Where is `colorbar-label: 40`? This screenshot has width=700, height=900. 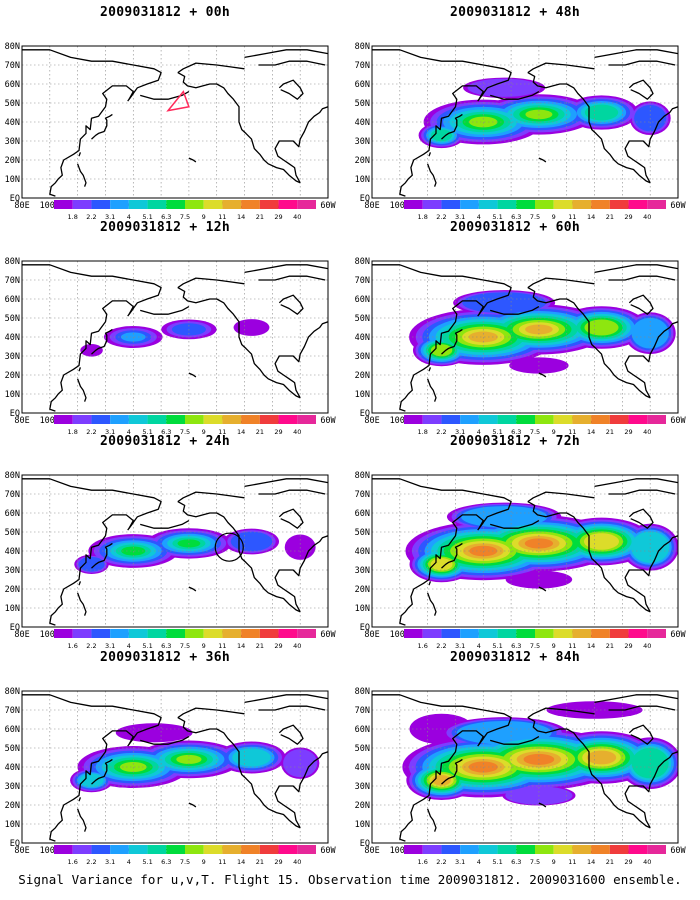 colorbar-label: 40 is located at coordinates (647, 432).